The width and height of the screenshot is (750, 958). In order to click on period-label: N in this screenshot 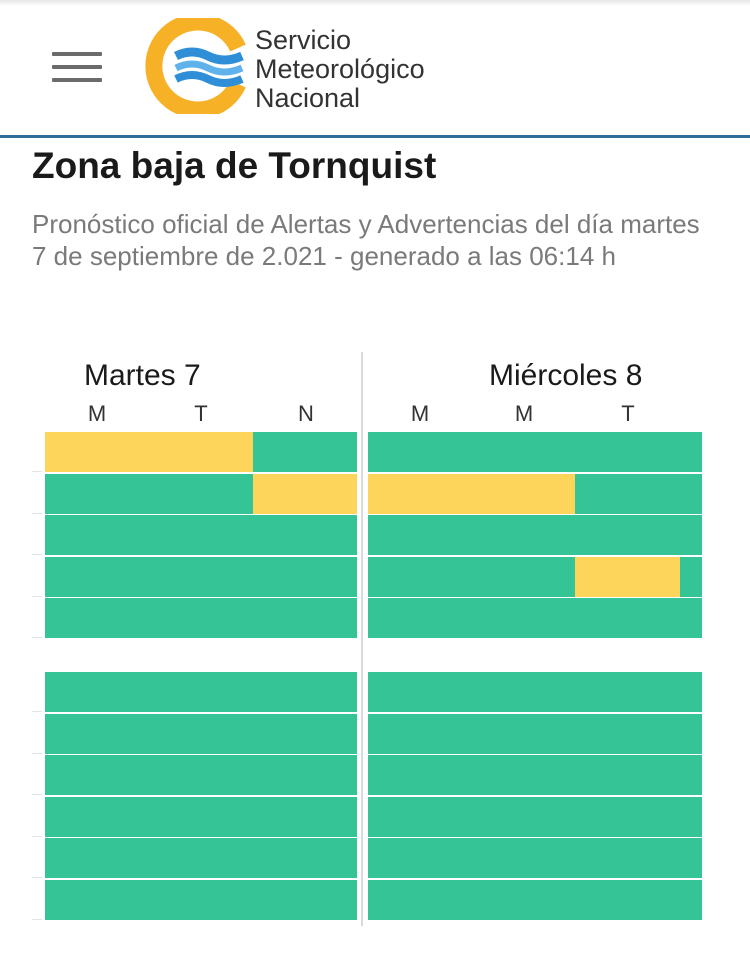, I will do `click(306, 413)`.